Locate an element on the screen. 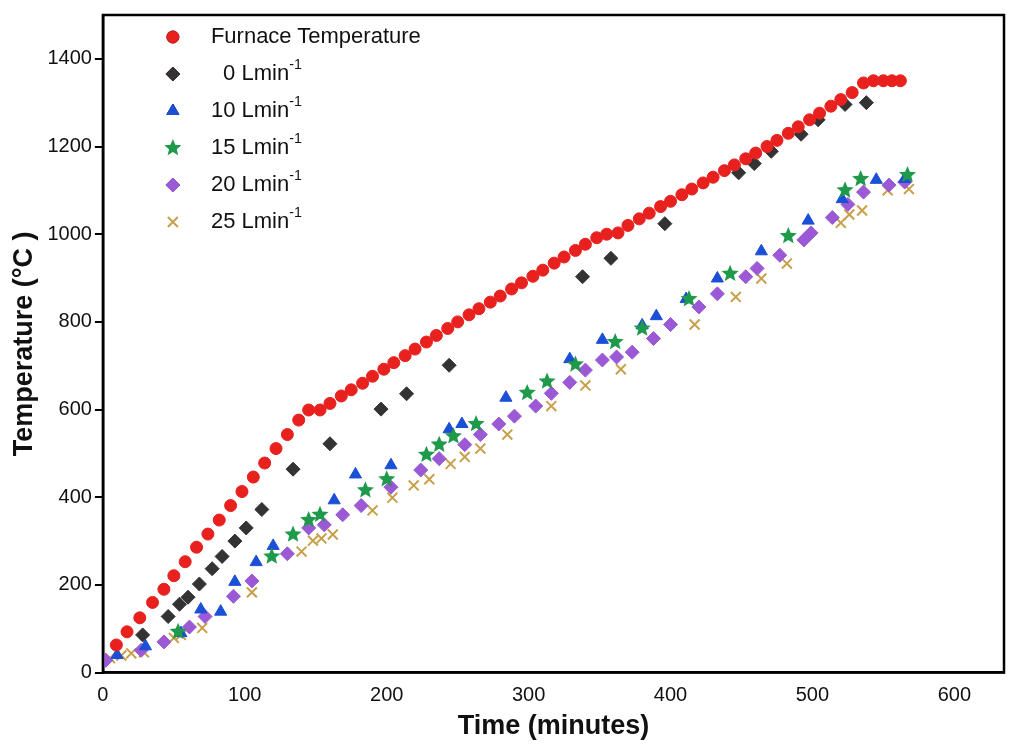 The image size is (1020, 747). y-tick-label: 0 is located at coordinates (86, 671).